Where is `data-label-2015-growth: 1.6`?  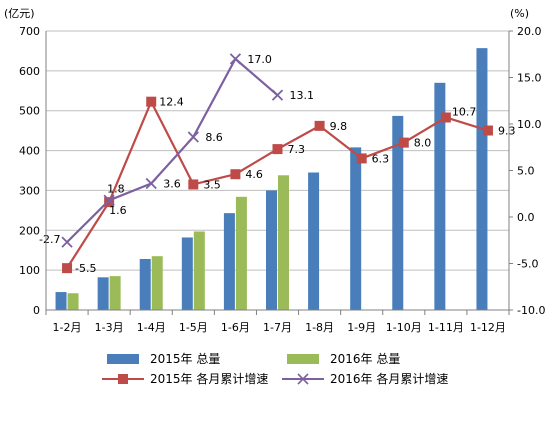 data-label-2015-growth: 1.6 is located at coordinates (118, 210).